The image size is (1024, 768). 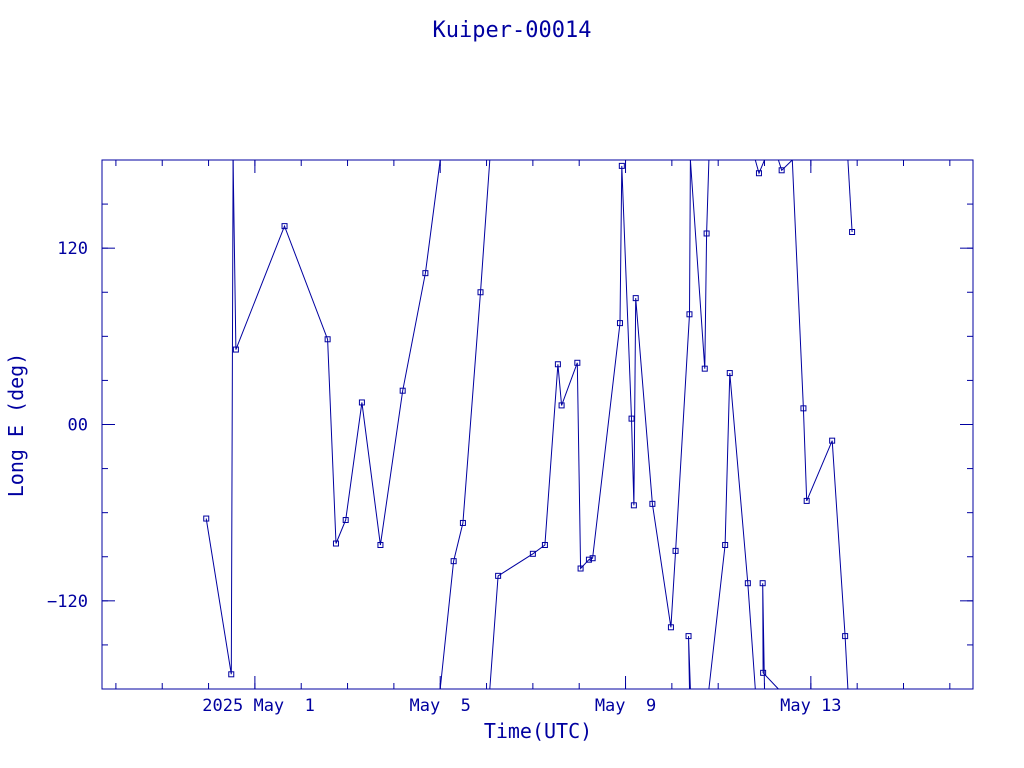 What do you see at coordinates (439, 706) in the screenshot?
I see `x-tick-label: May 5` at bounding box center [439, 706].